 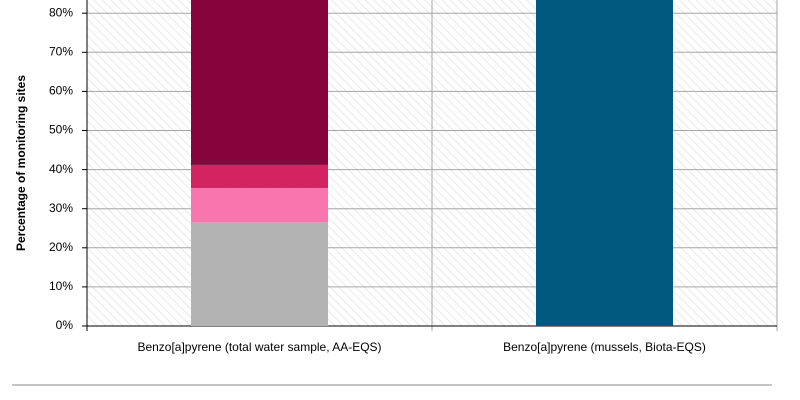 I want to click on y-tick-label: 30%, so click(x=61, y=208).